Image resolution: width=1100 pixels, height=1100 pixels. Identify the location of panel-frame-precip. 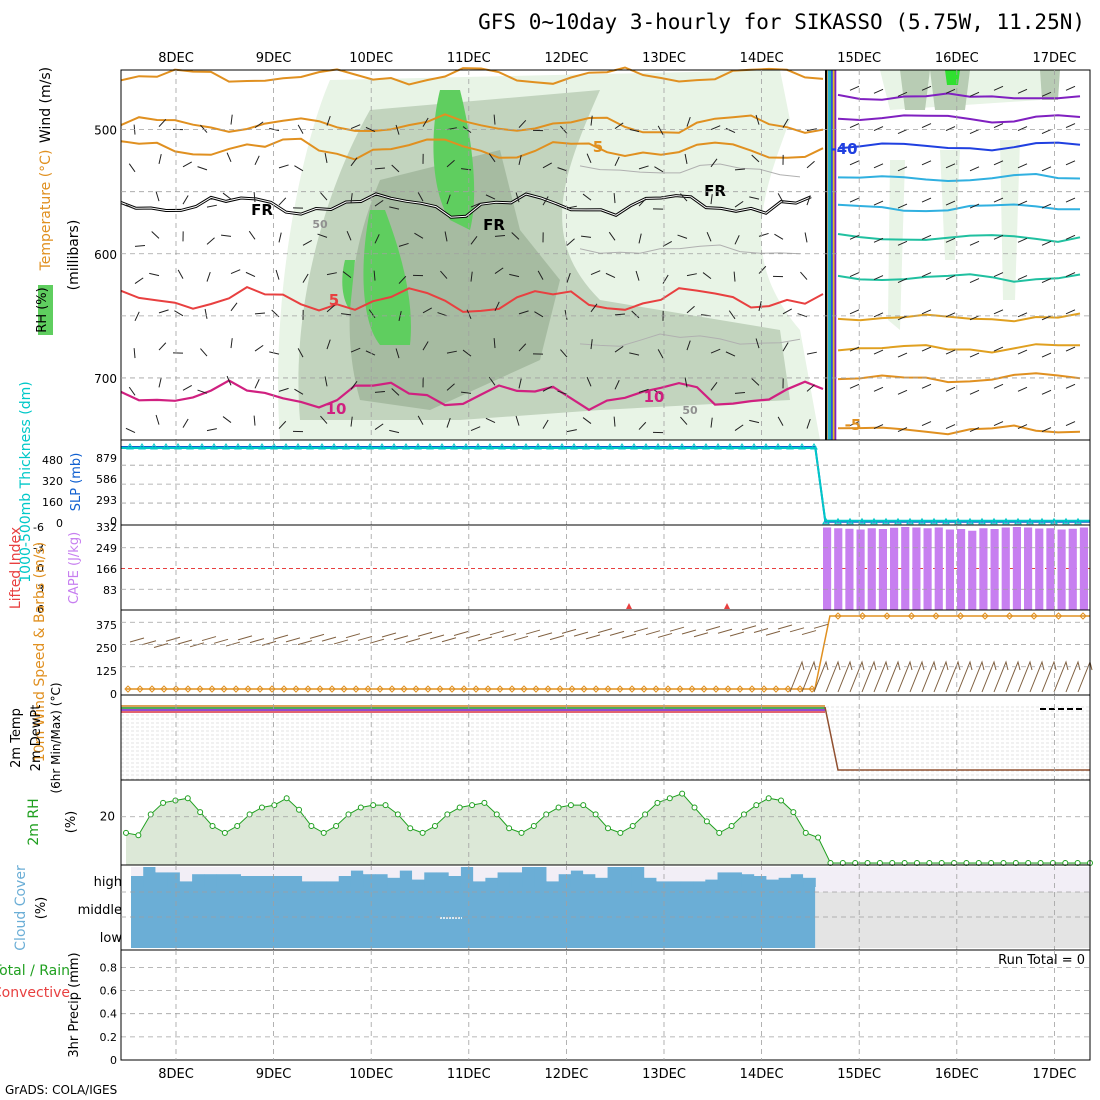
(605, 1005).